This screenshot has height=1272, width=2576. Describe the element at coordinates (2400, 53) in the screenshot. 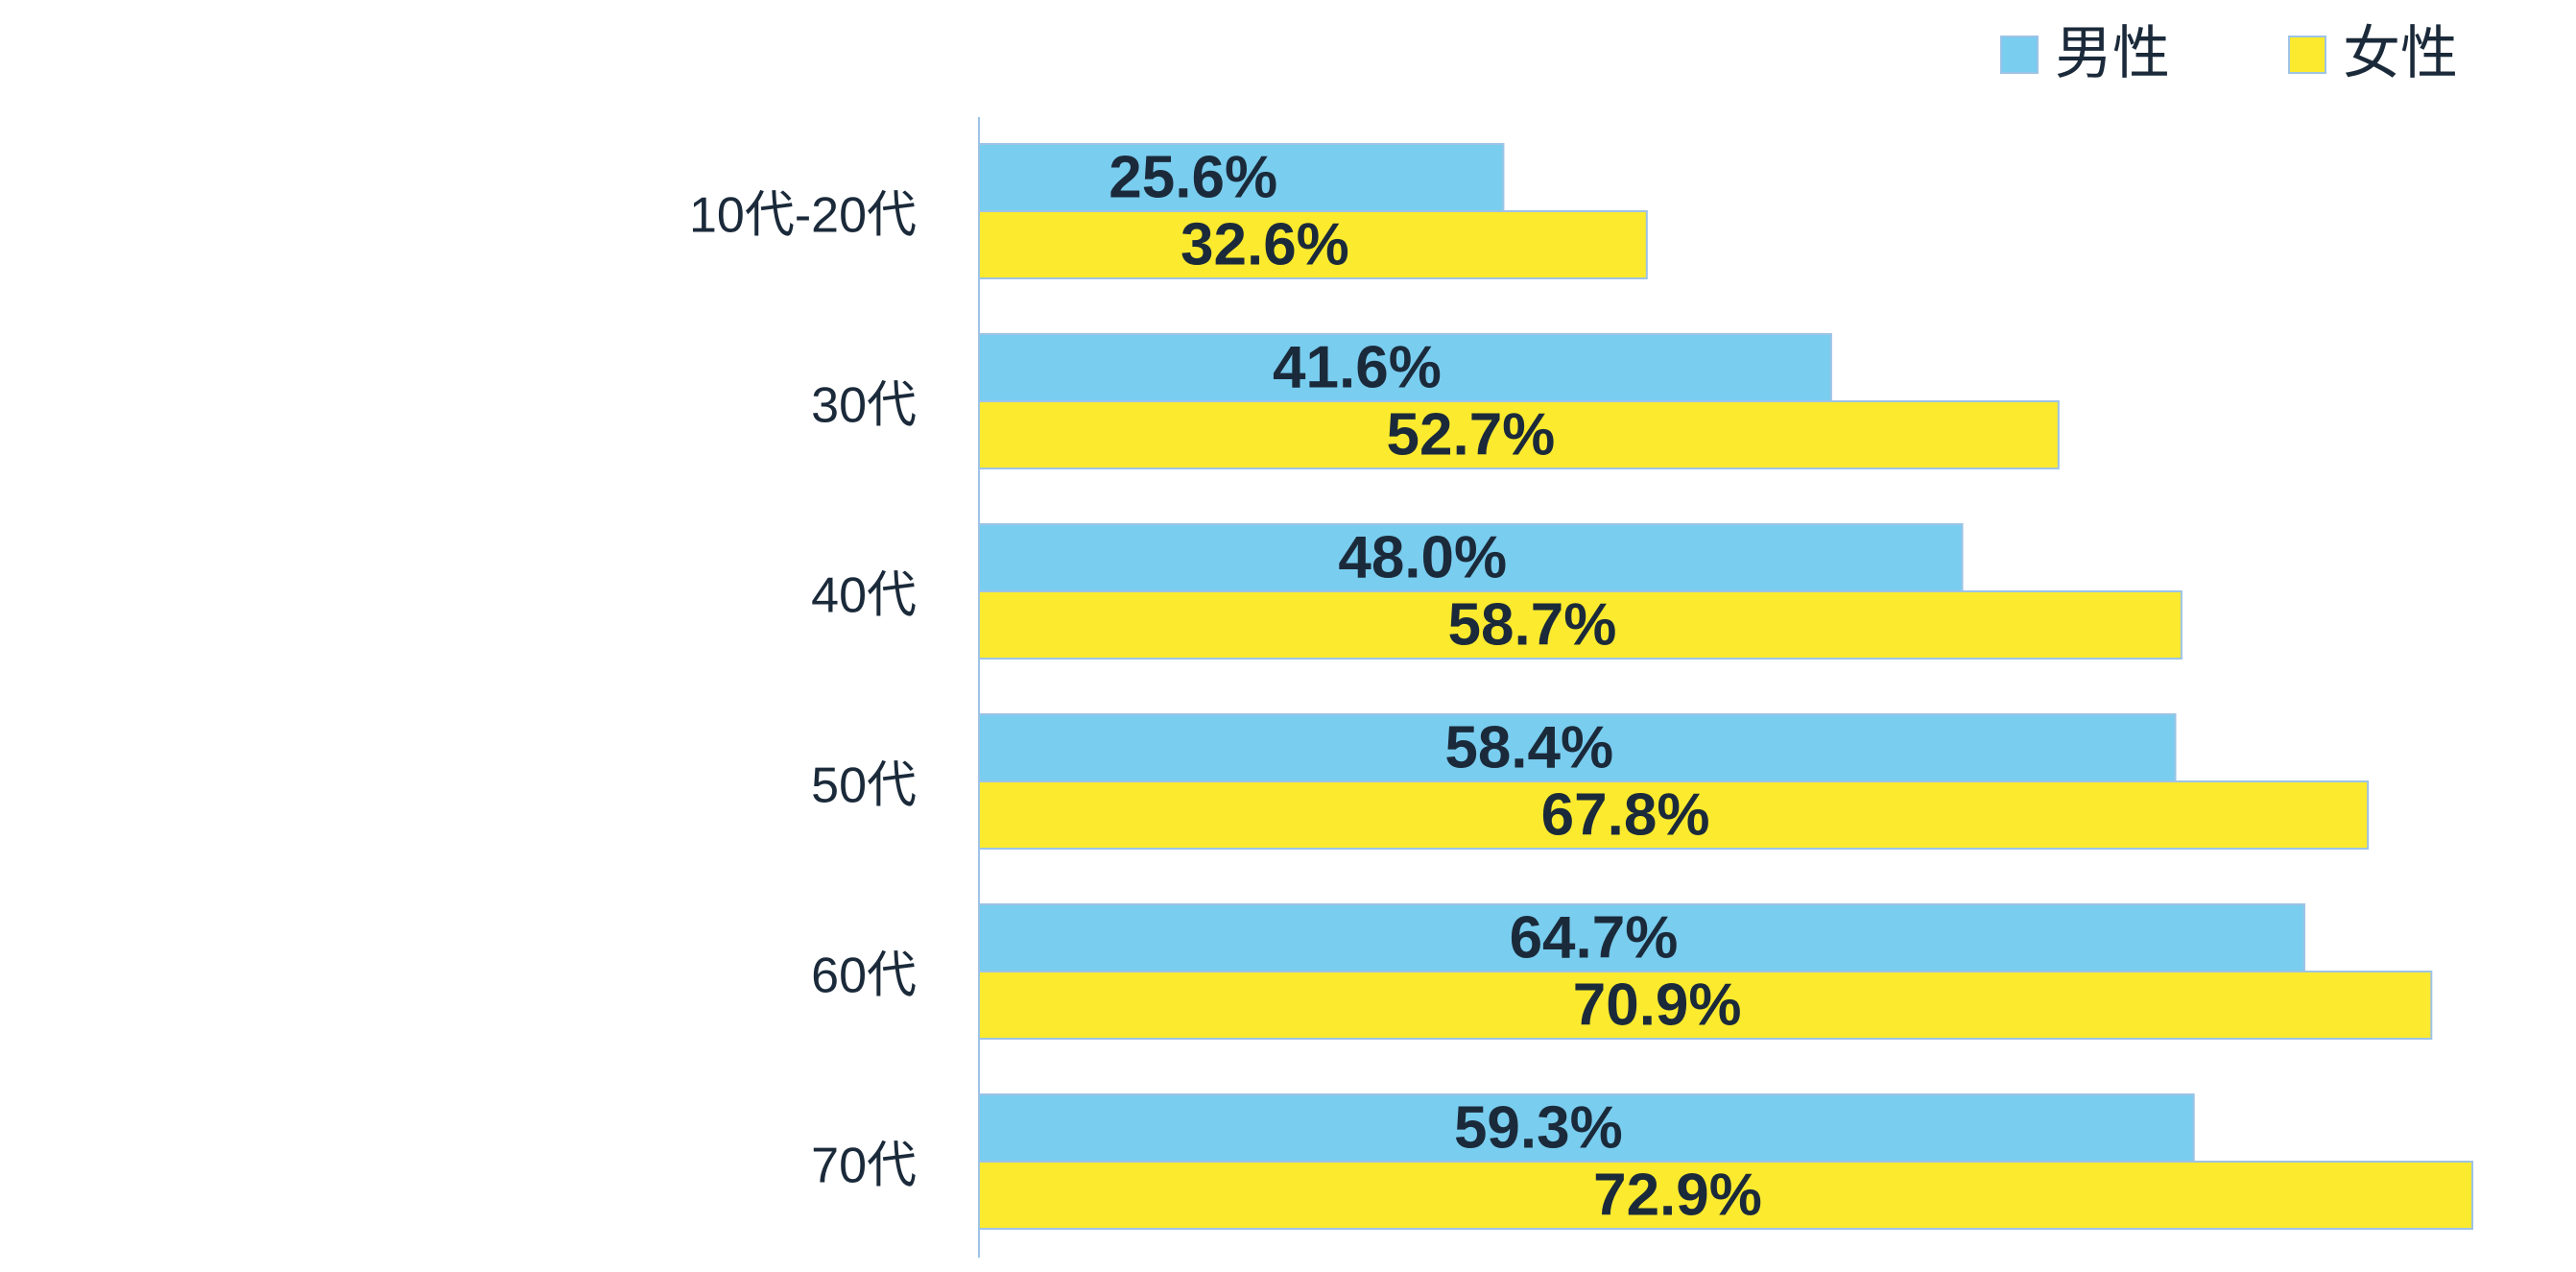

I see `legend-label: 女性` at that location.